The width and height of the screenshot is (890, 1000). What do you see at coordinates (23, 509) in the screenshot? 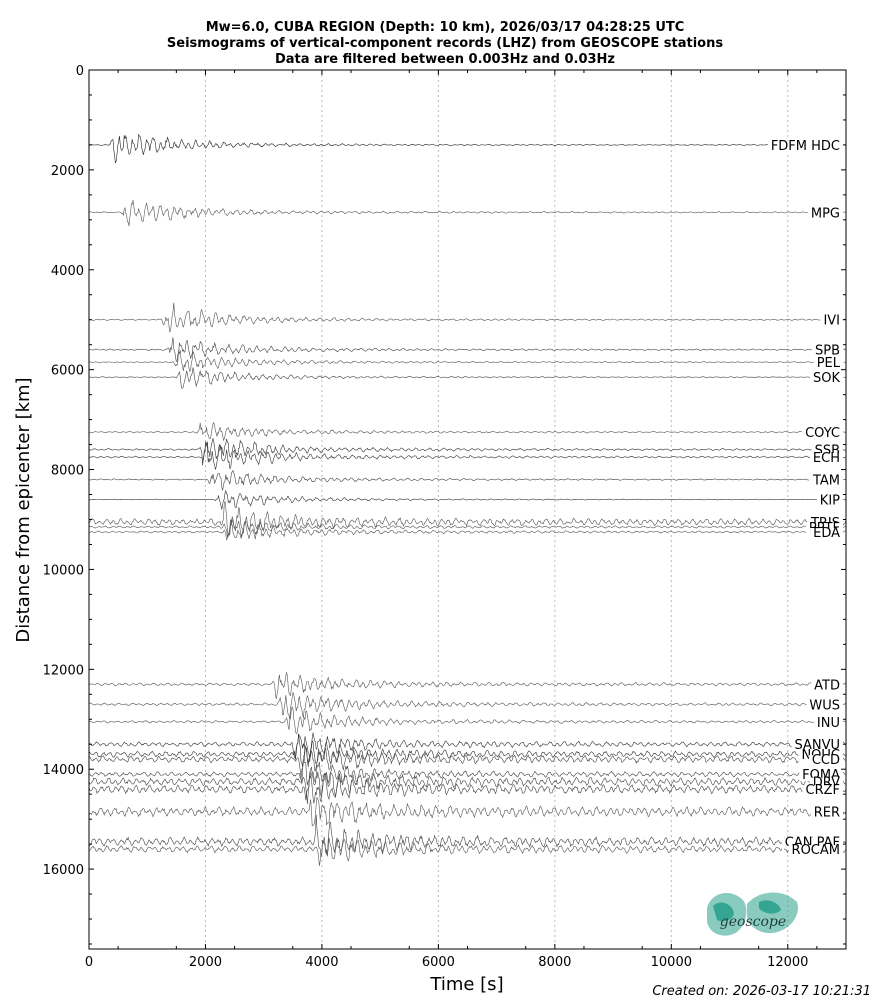
I see `y-axis-label: Distance from epicenter [km]` at bounding box center [23, 509].